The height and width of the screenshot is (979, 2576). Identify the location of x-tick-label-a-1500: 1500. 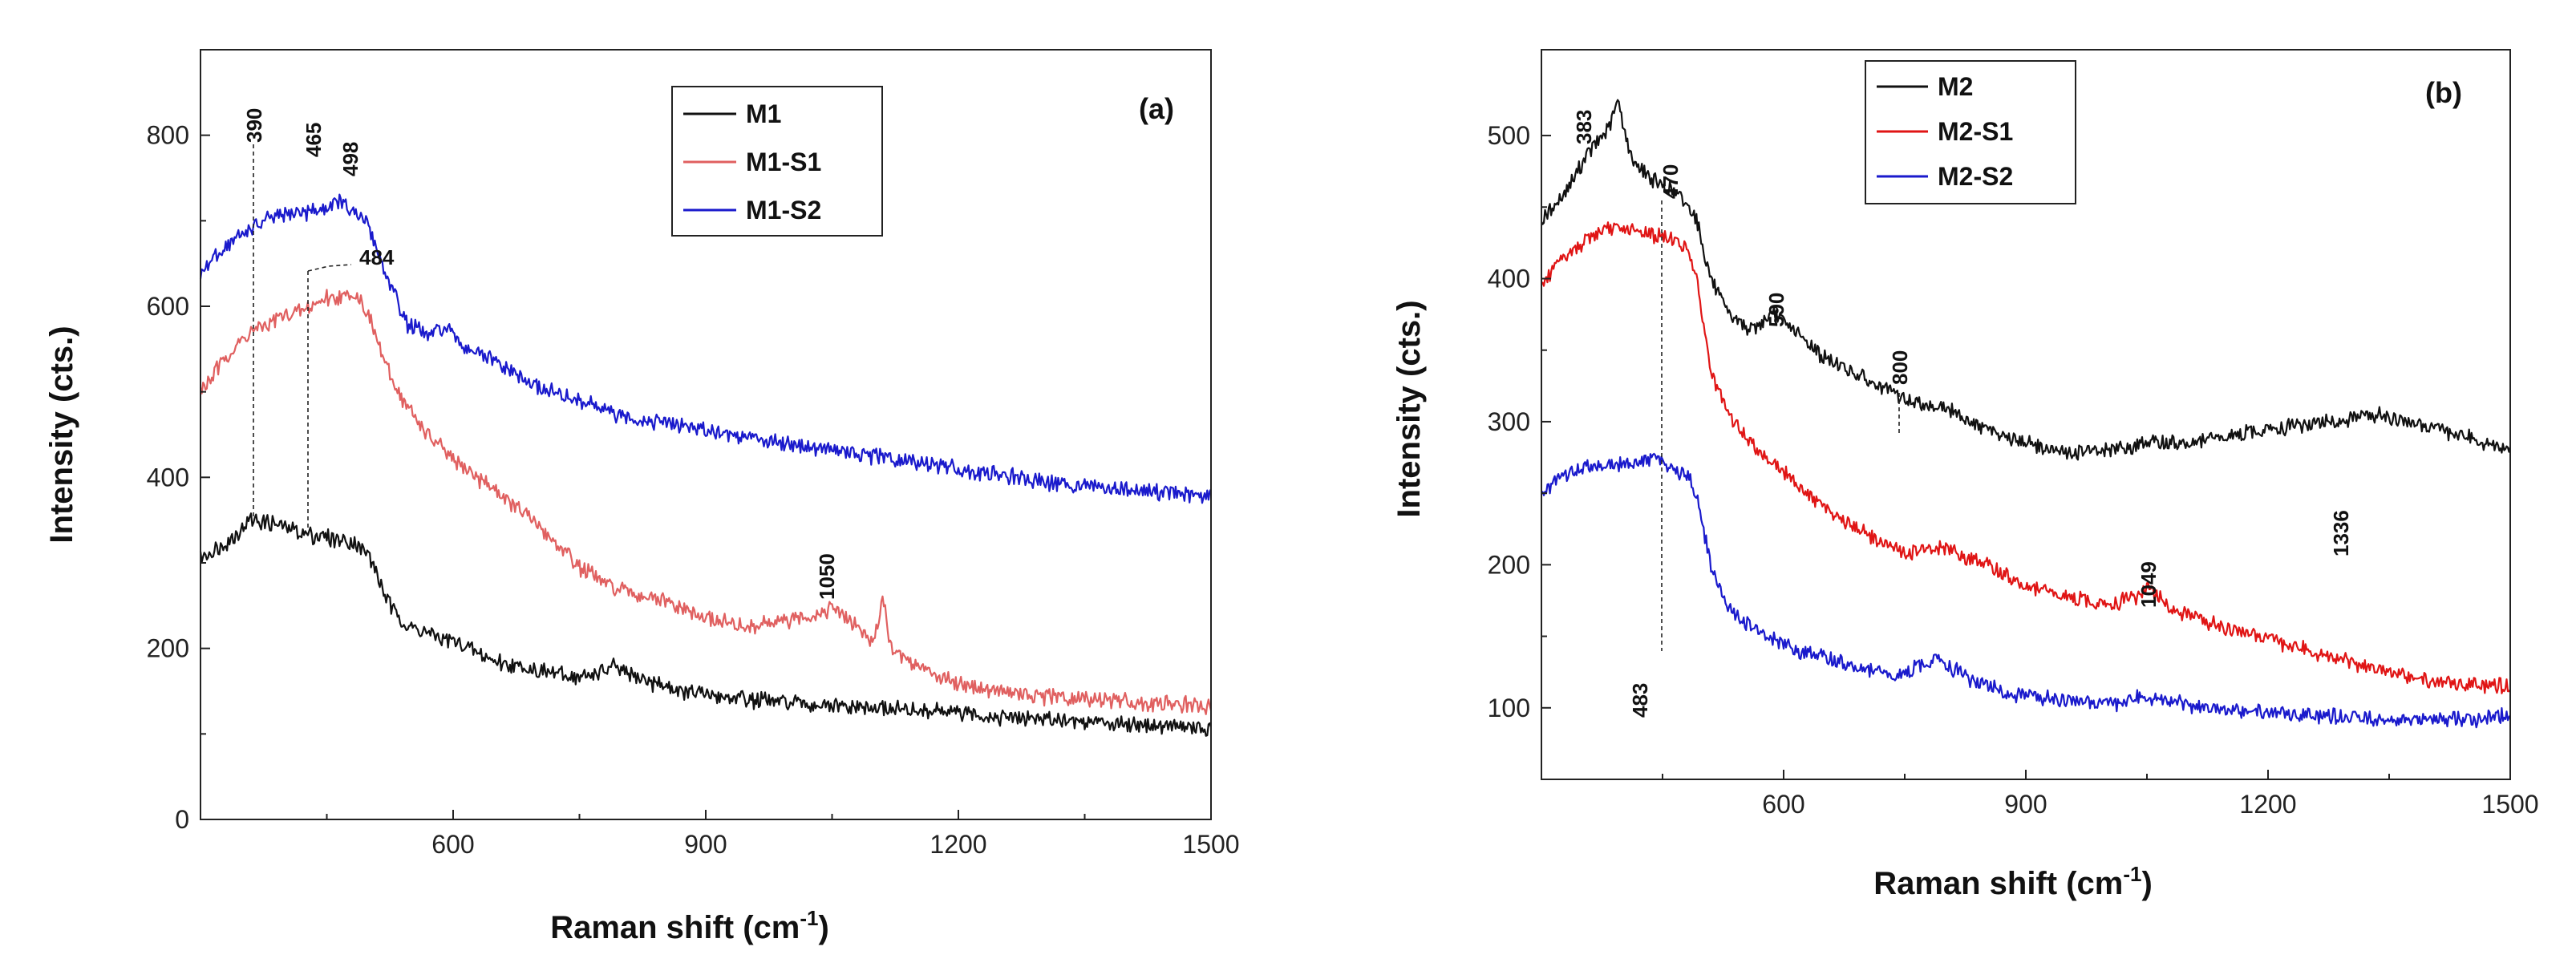
(1210, 844).